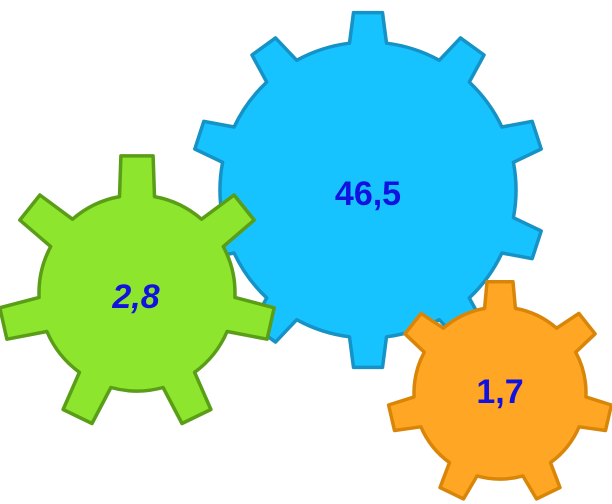 The width and height of the screenshot is (612, 504). I want to click on gear-large-label: 46,5, so click(368, 194).